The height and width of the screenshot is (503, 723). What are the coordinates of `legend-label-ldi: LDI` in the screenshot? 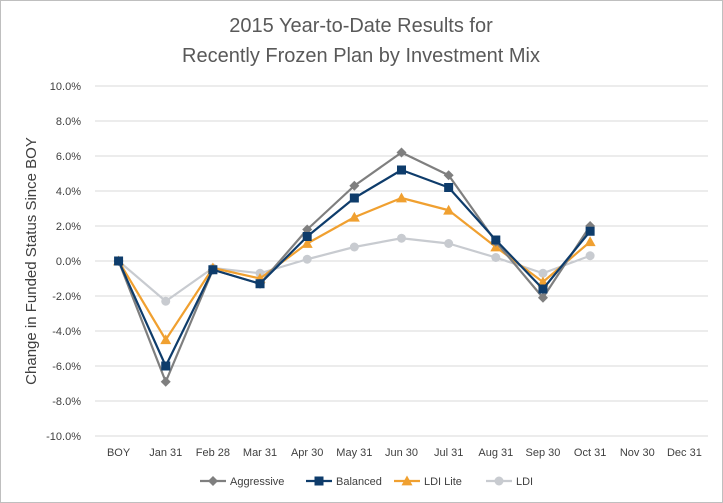 It's located at (524, 482).